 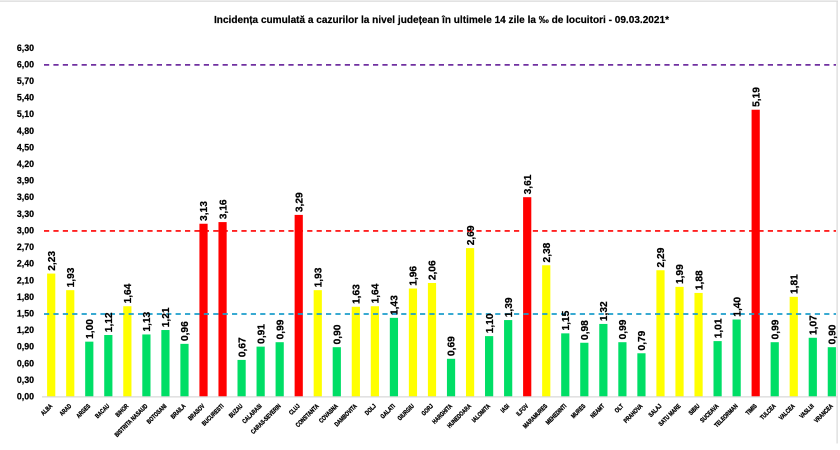 What do you see at coordinates (655, 411) in the screenshot?
I see `svg-text: SALAJ` at bounding box center [655, 411].